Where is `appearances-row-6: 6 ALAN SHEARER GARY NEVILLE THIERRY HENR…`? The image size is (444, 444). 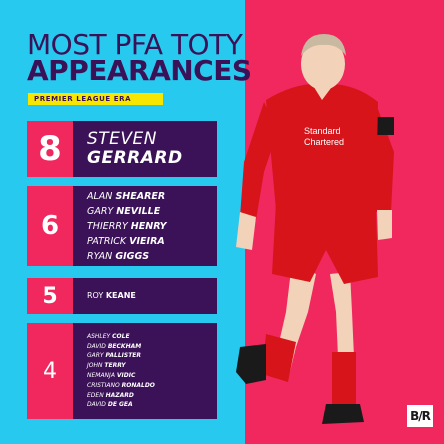
appearances-row-6: 6 ALAN SHEARER GARY NEVILLE THIERRY HENR… is located at coordinates (122, 226).